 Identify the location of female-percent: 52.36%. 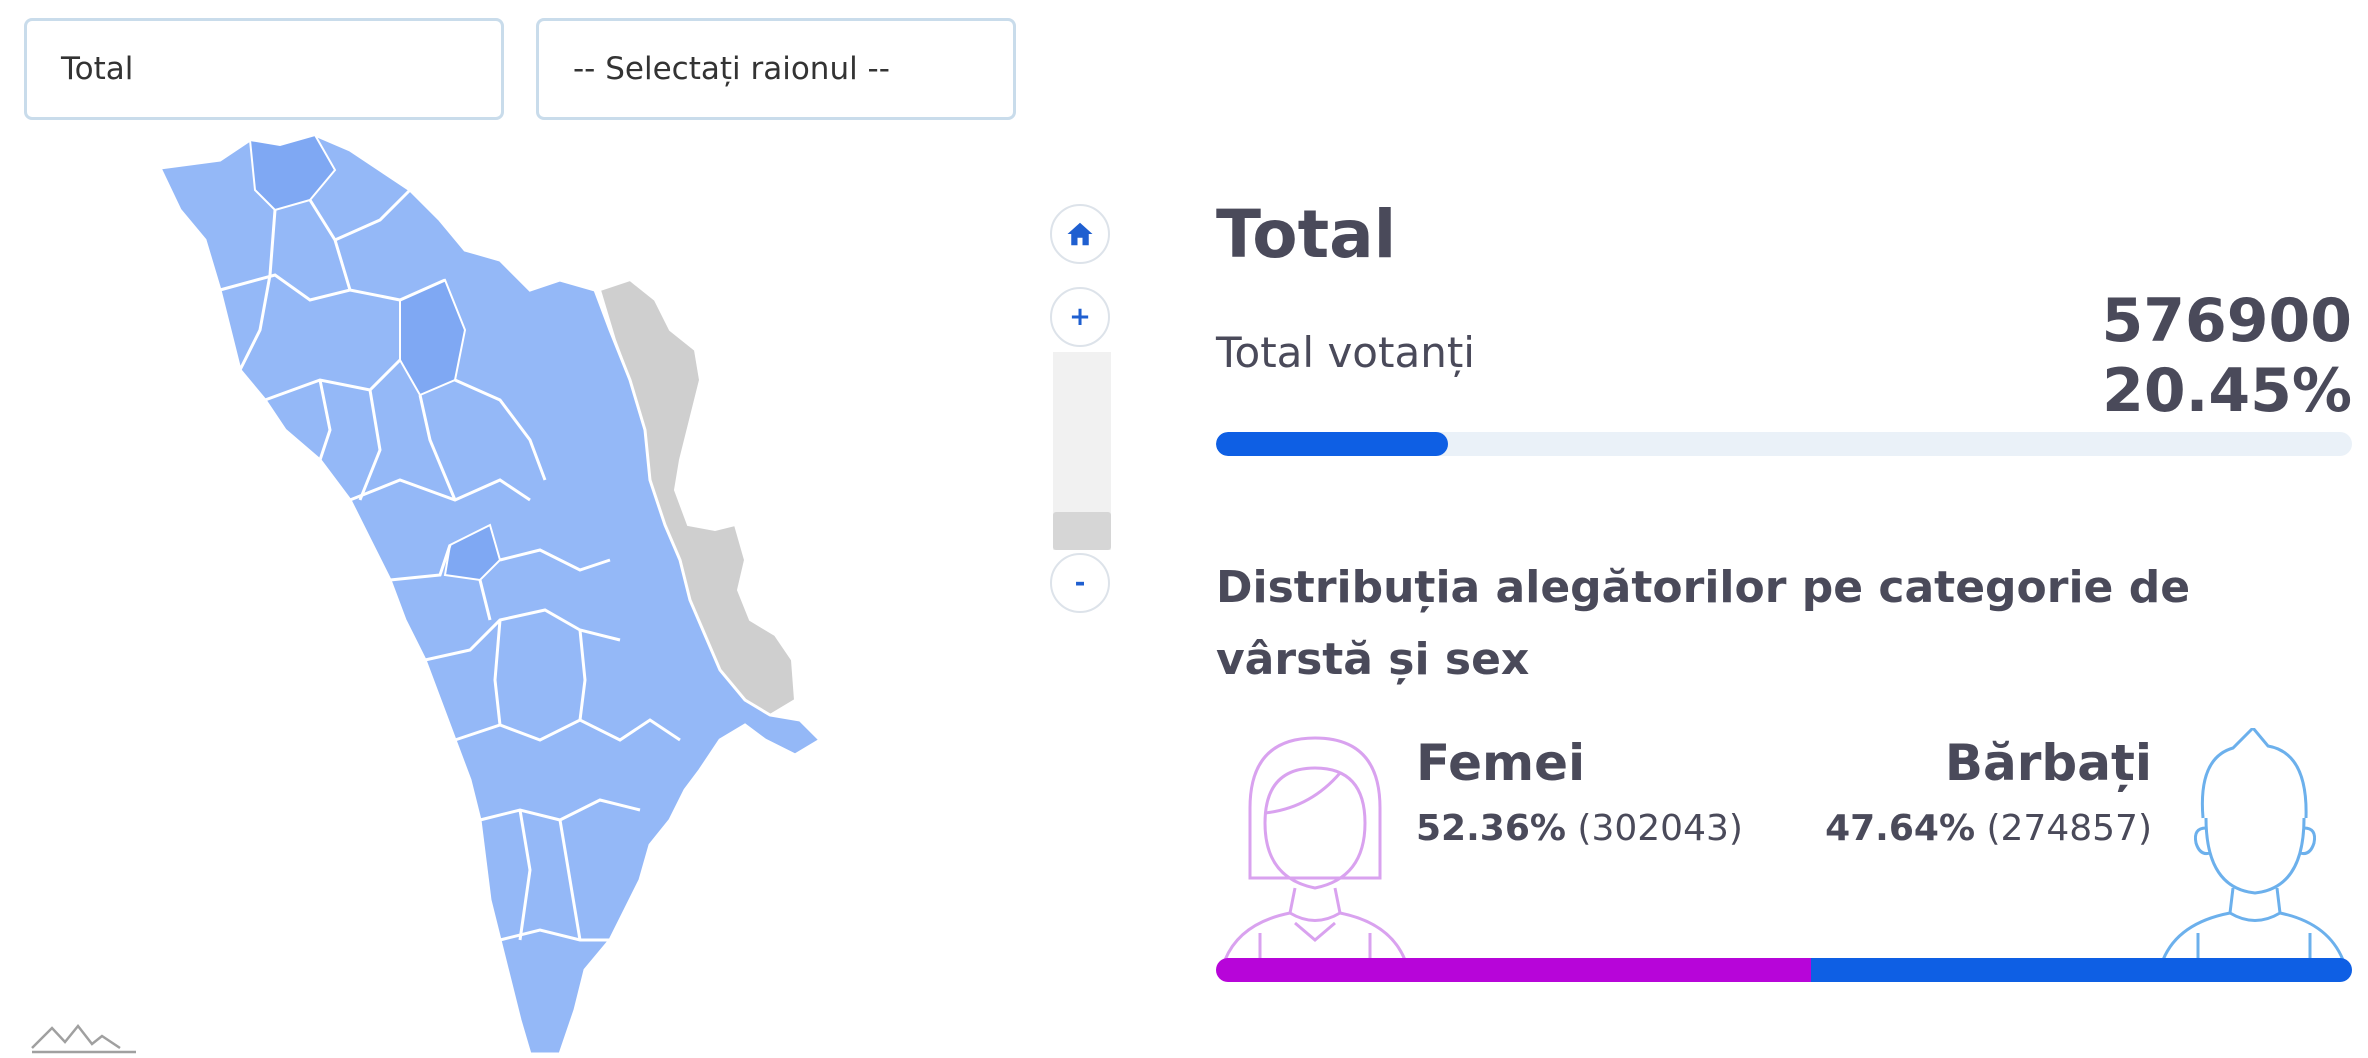
(1491, 828).